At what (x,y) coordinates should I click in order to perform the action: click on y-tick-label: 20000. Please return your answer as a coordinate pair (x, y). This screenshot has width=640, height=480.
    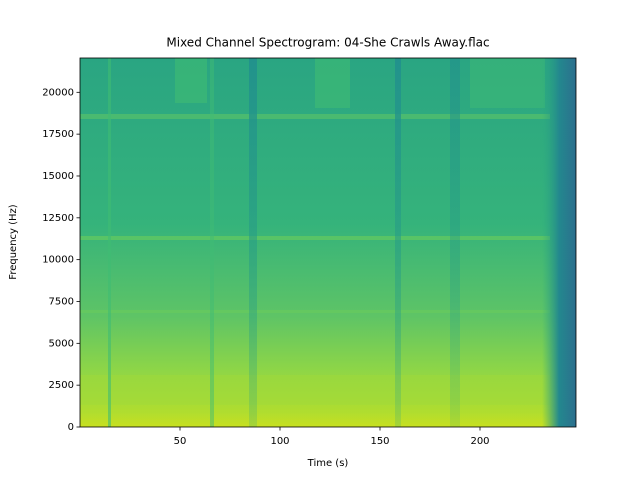
    Looking at the image, I should click on (58, 92).